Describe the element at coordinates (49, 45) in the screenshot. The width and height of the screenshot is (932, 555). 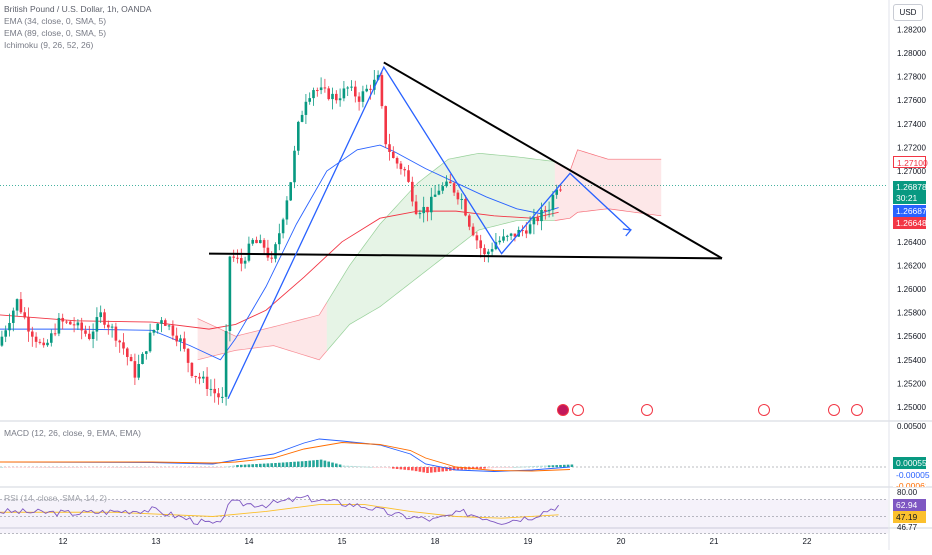
I see `ichimoku-legend: Ichimoku (9, 26, 52, 26)` at that location.